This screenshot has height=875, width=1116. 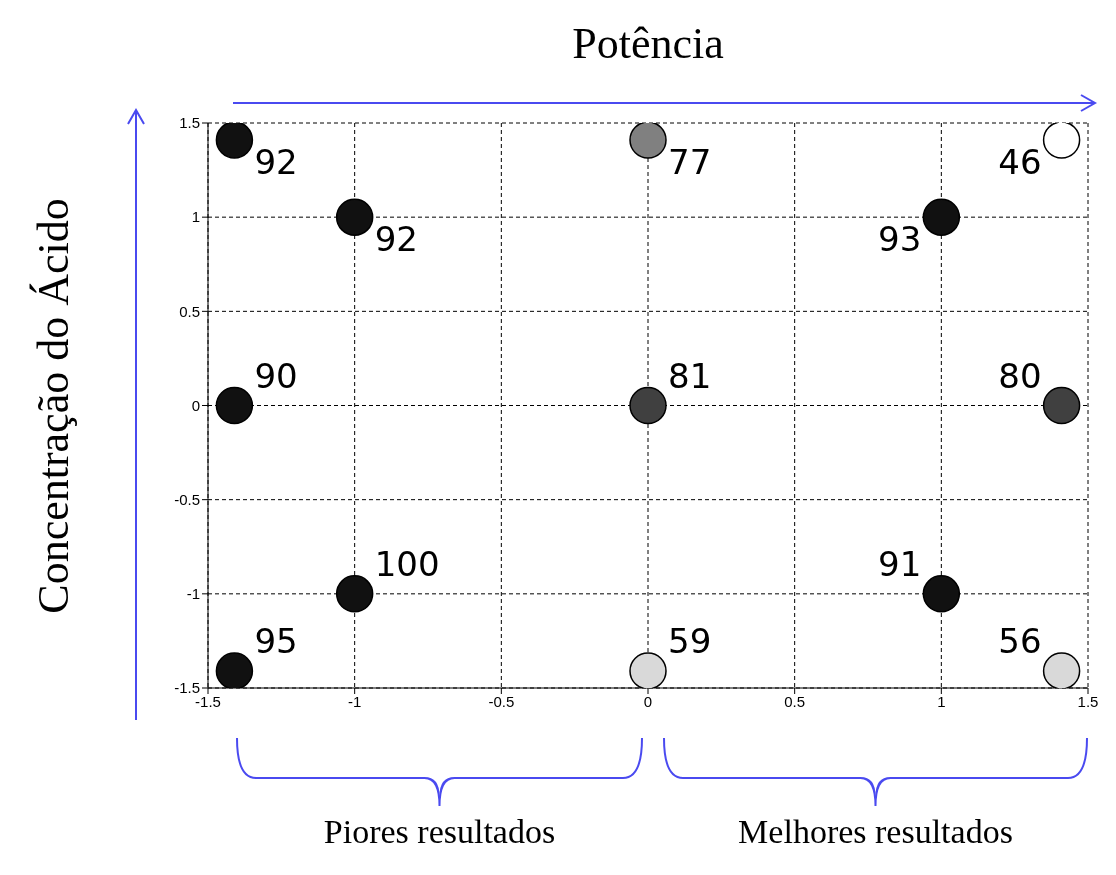 What do you see at coordinates (354, 701) in the screenshot?
I see `x-tick-label: -1` at bounding box center [354, 701].